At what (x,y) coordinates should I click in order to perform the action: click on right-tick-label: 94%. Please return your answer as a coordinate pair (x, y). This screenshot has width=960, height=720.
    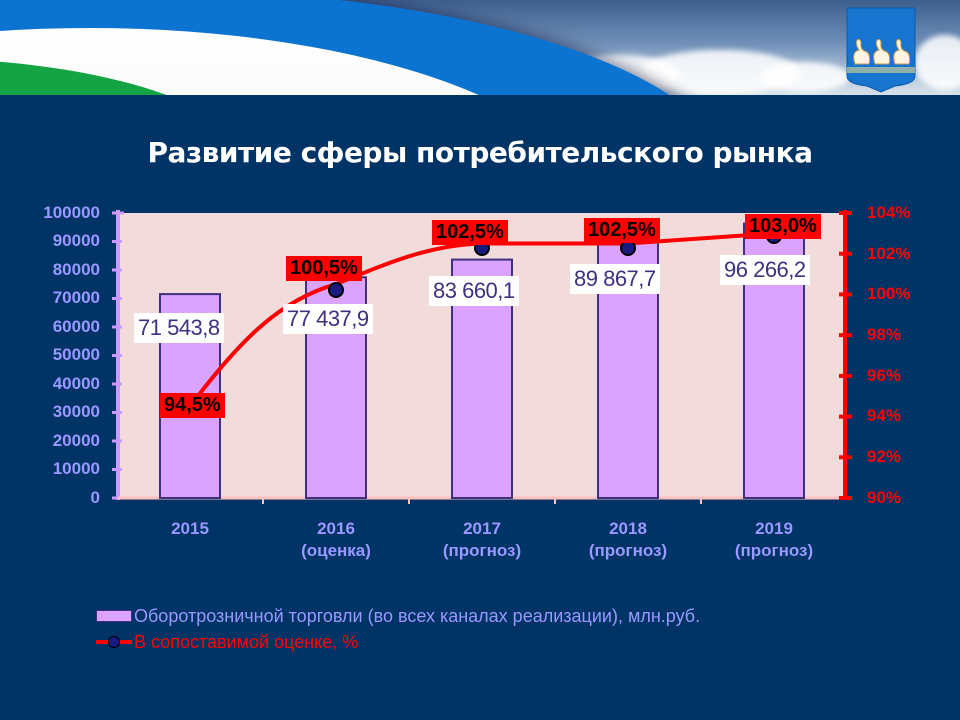
    Looking at the image, I should click on (884, 415).